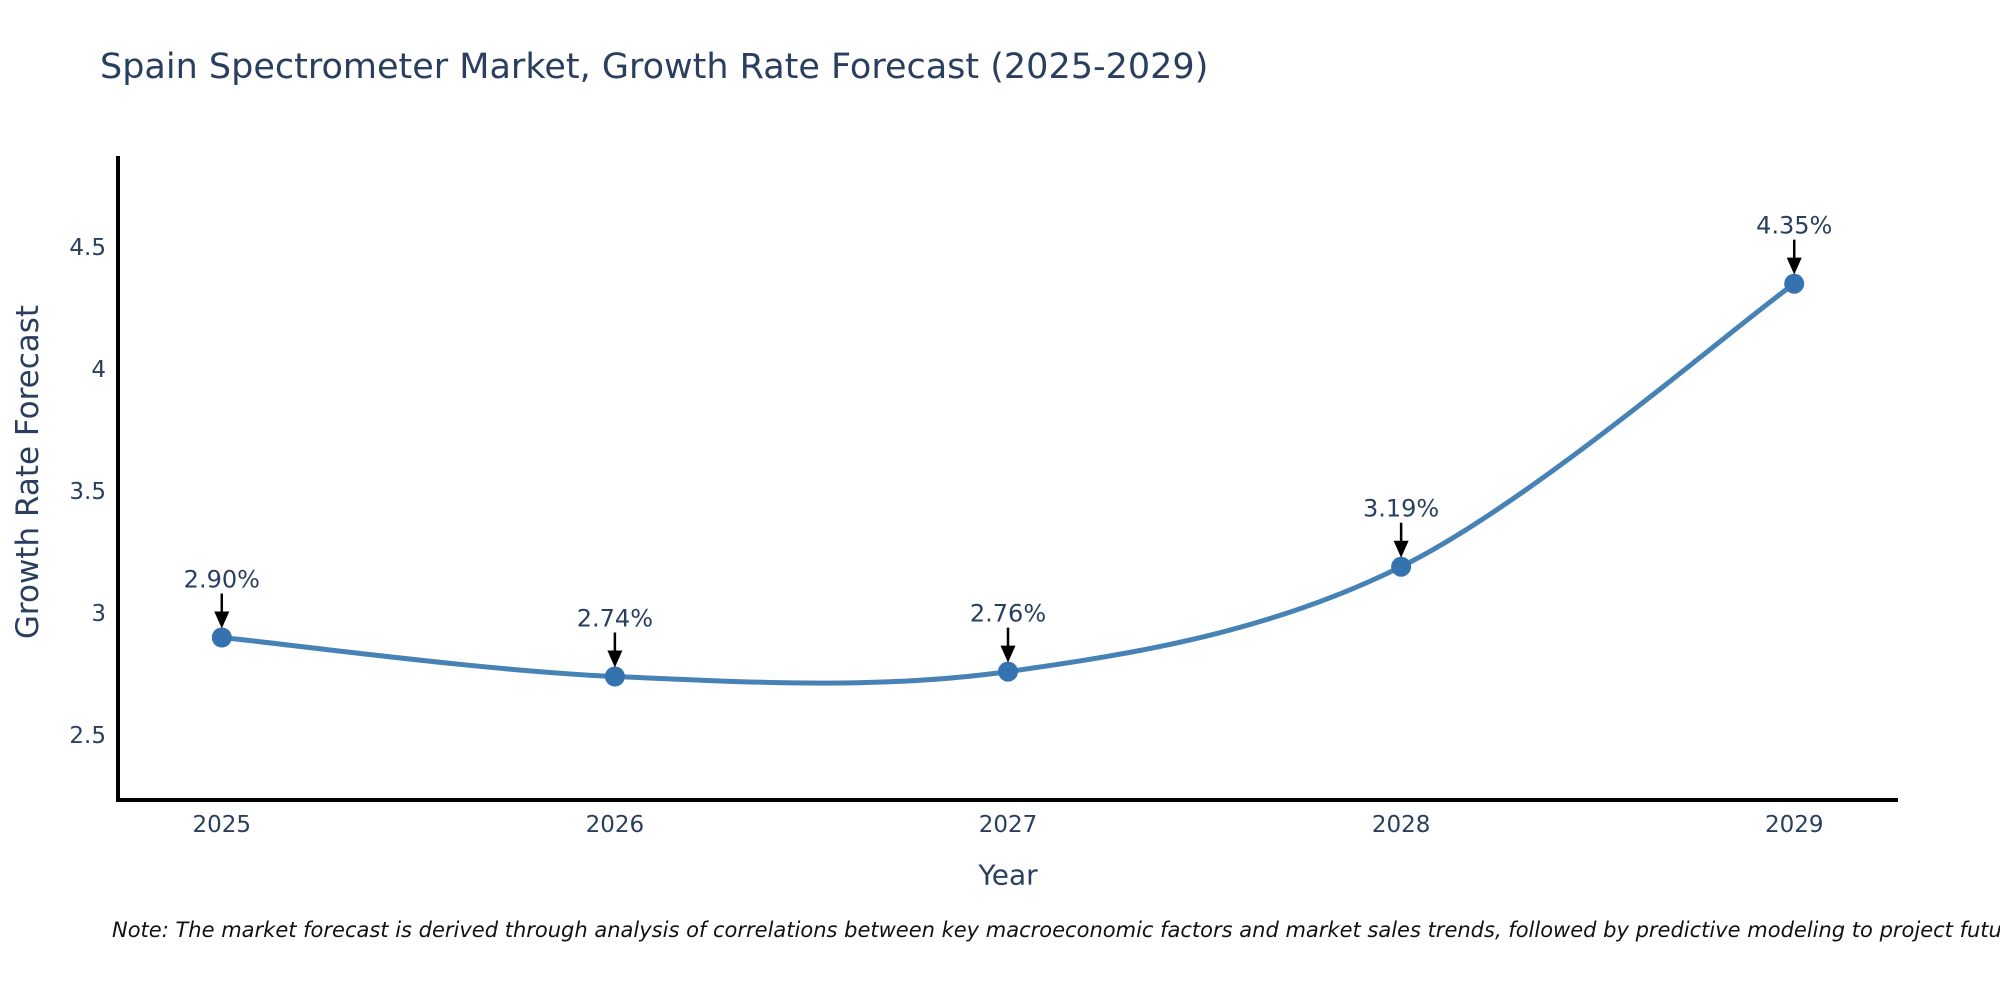  What do you see at coordinates (222, 825) in the screenshot?
I see `x-tick-label: 2025` at bounding box center [222, 825].